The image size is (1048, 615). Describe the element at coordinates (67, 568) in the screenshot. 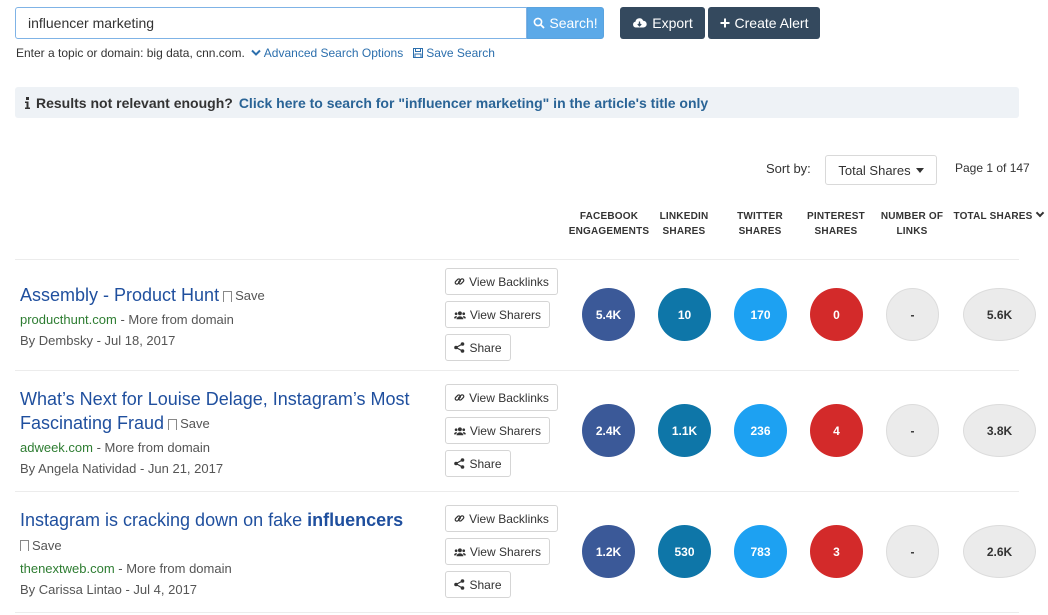

I see `domain-link: thenextweb.com` at that location.